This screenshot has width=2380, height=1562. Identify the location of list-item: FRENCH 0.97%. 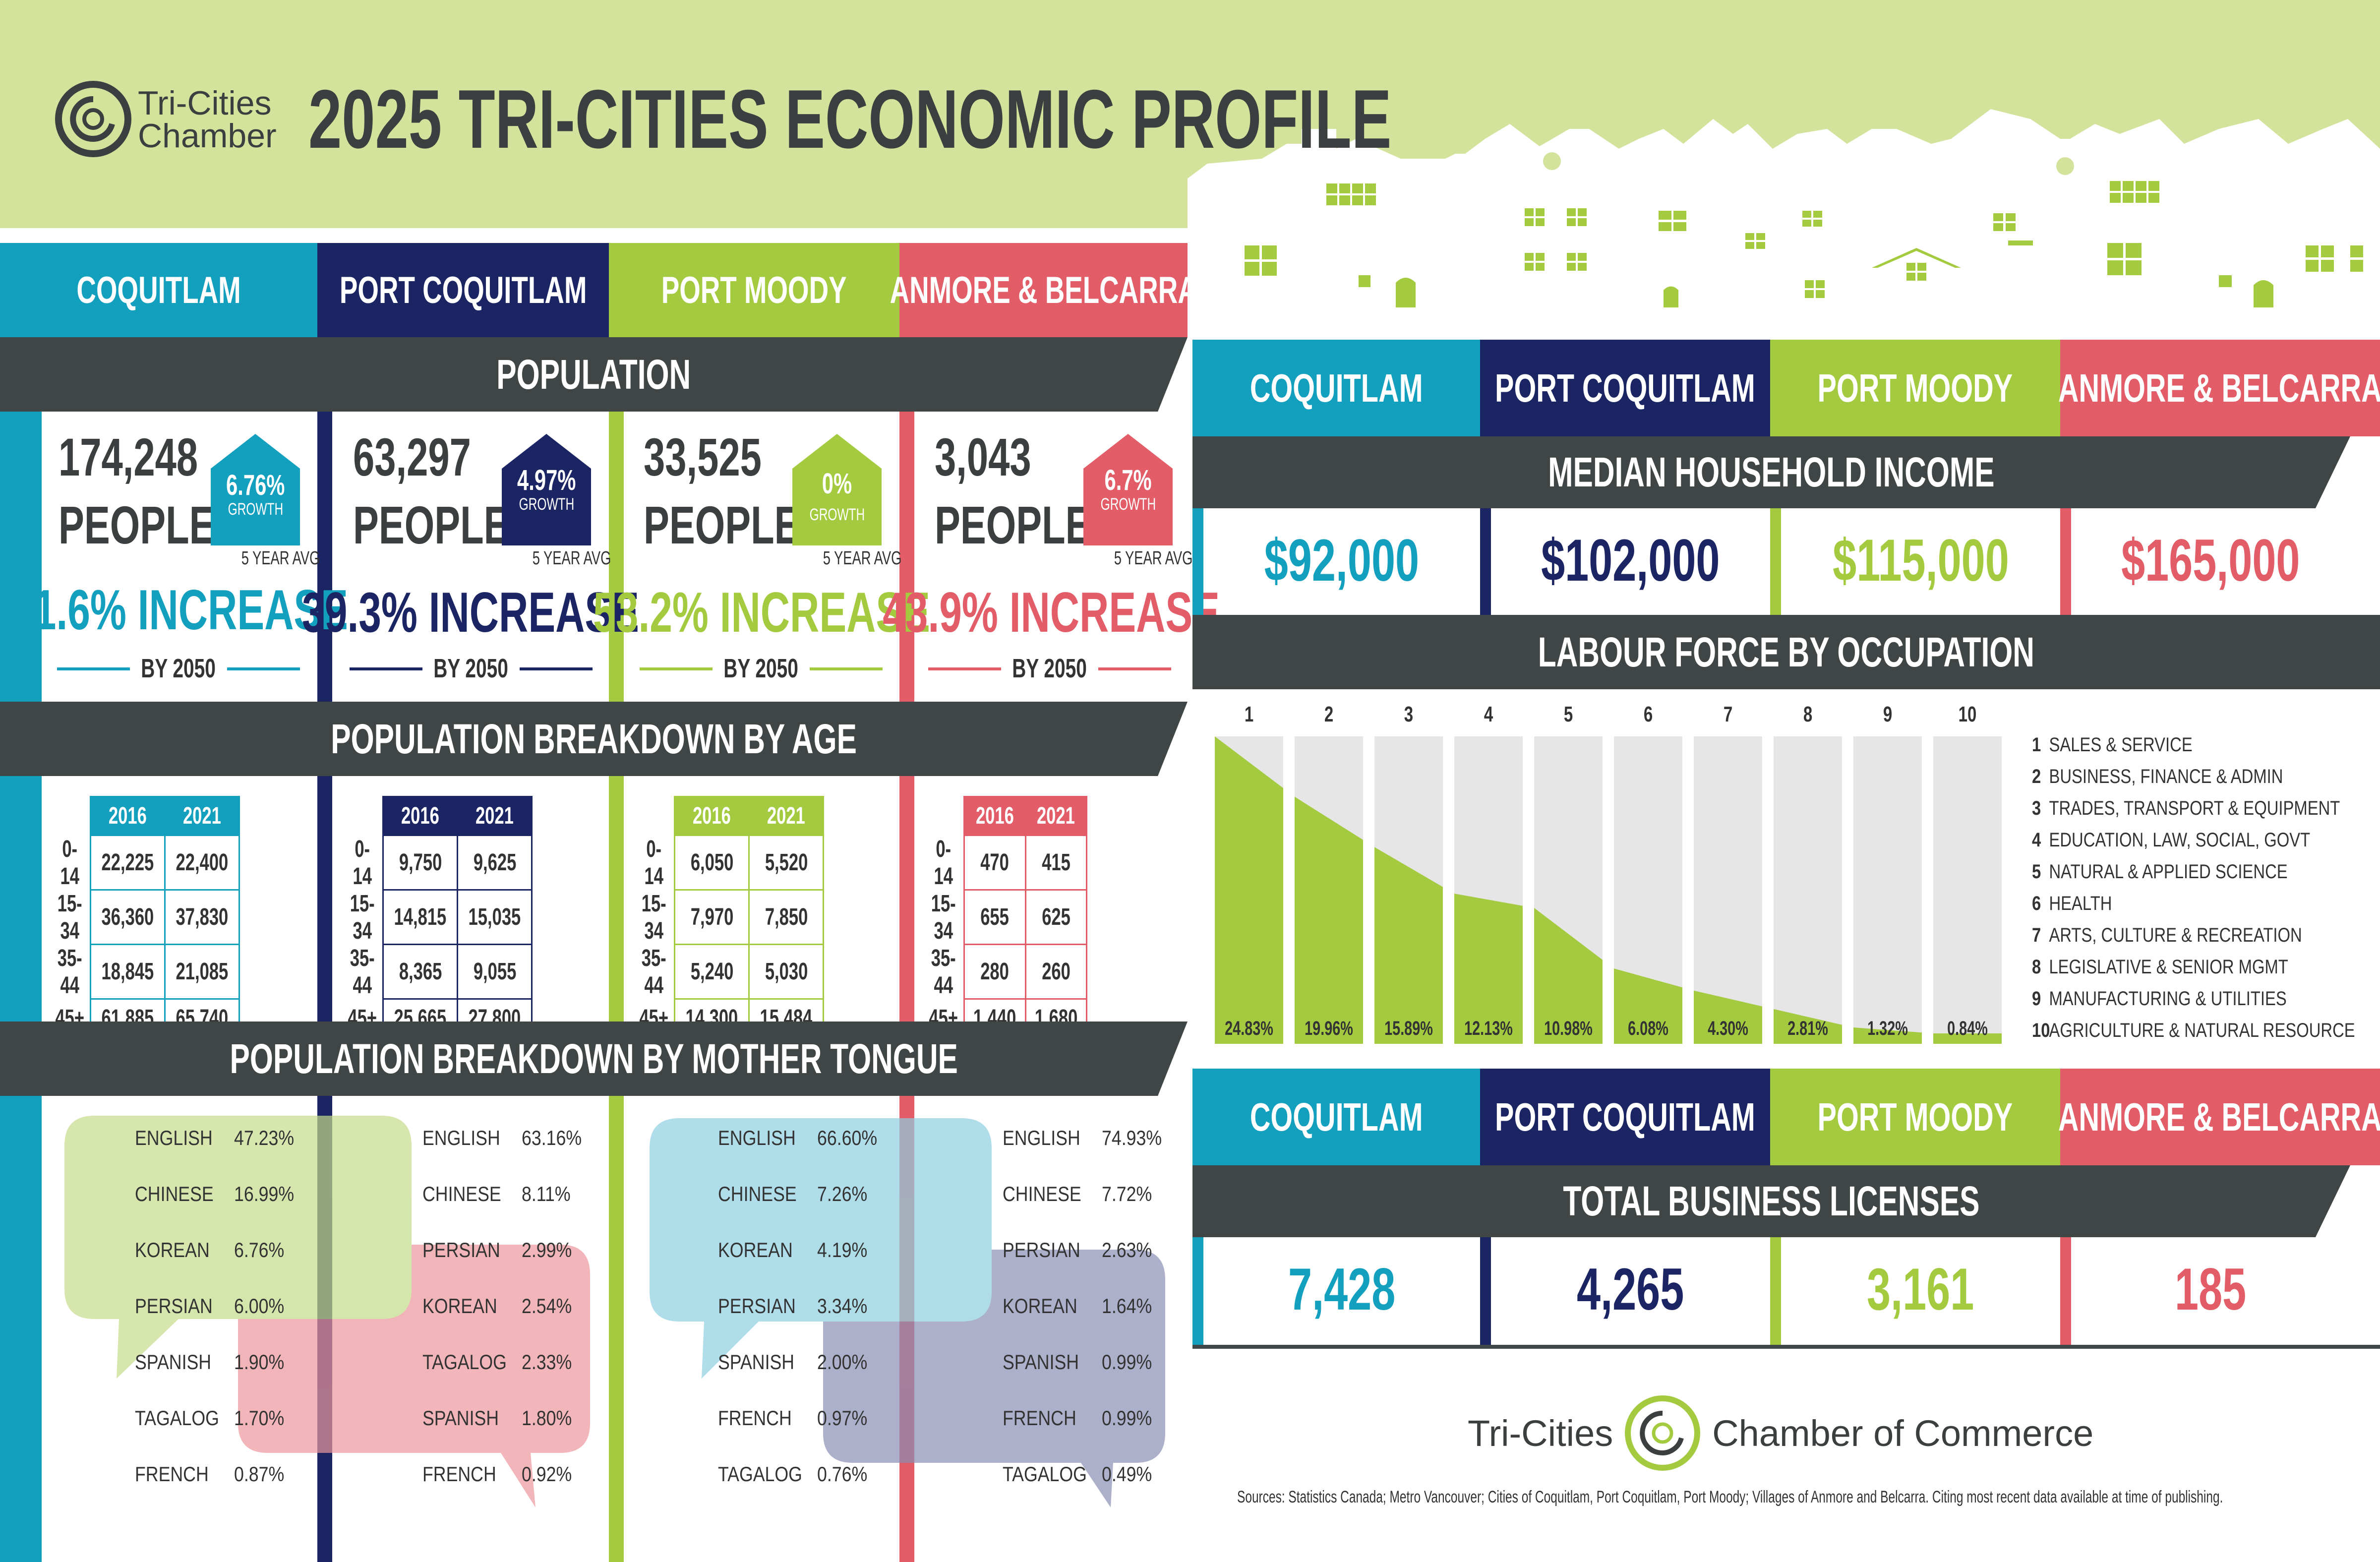
(793, 1418).